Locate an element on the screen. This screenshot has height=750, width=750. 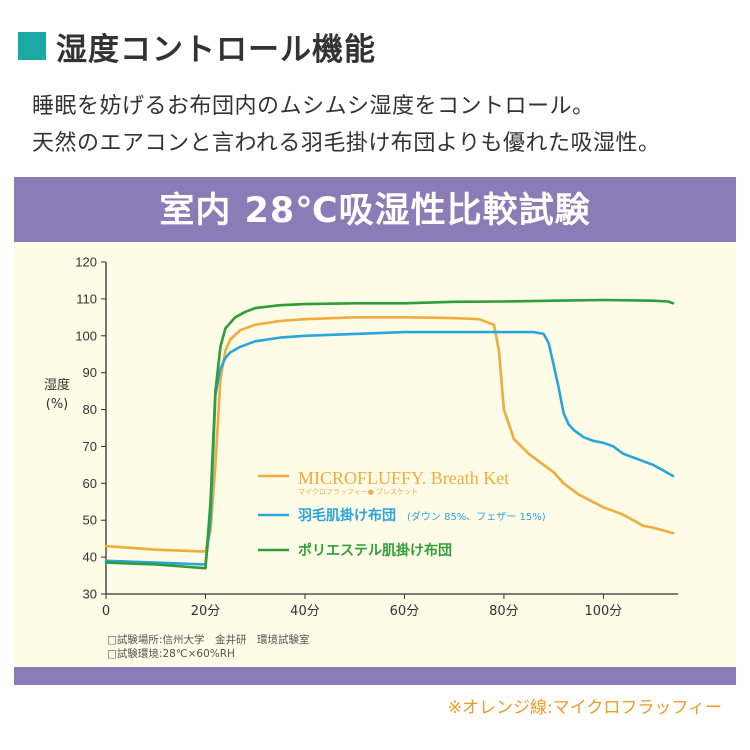
description-line-1: 睡眠を妨げるお布団内のムシムシ湿度をコントロール。 is located at coordinates (313, 106).